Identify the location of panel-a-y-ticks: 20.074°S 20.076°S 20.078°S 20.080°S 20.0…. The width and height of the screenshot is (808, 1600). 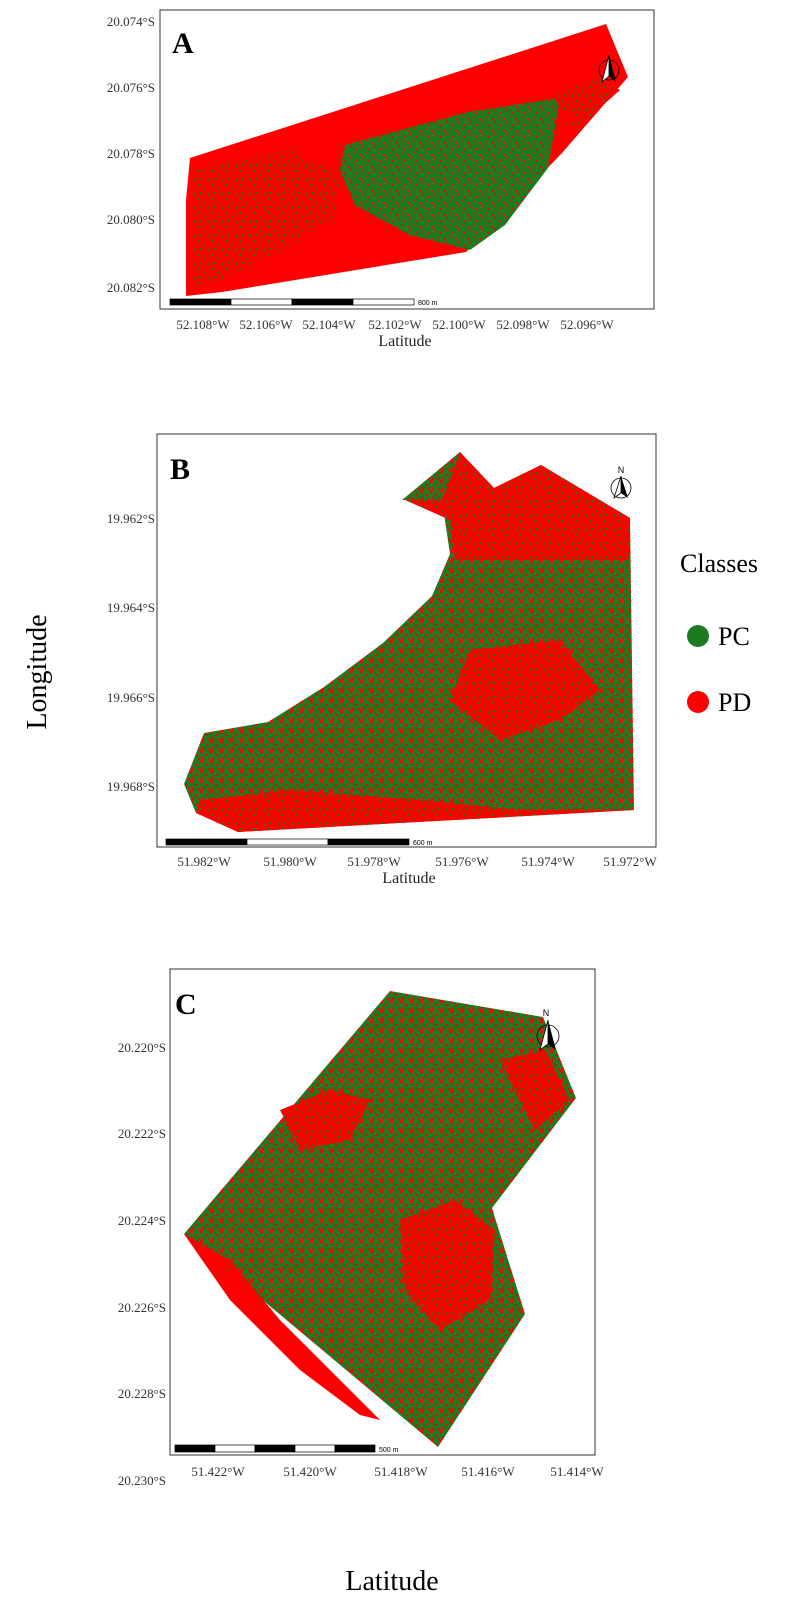
(131, 154).